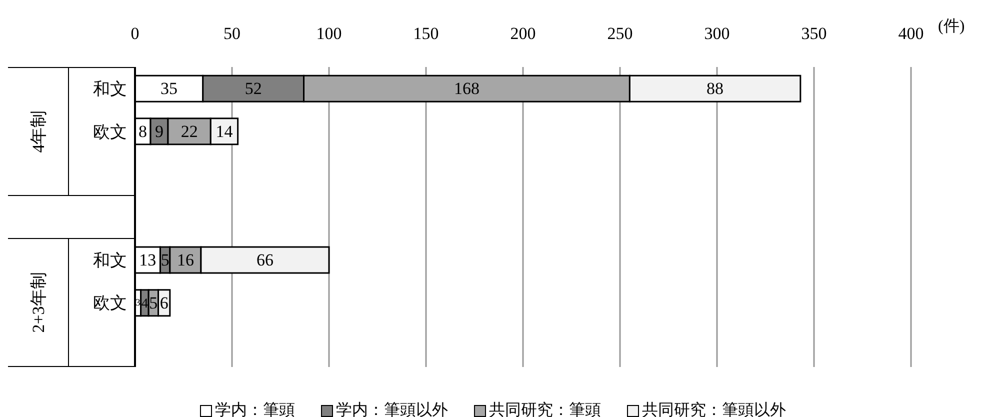  Describe the element at coordinates (715, 88) in the screenshot. I see `data-label: 88` at that location.